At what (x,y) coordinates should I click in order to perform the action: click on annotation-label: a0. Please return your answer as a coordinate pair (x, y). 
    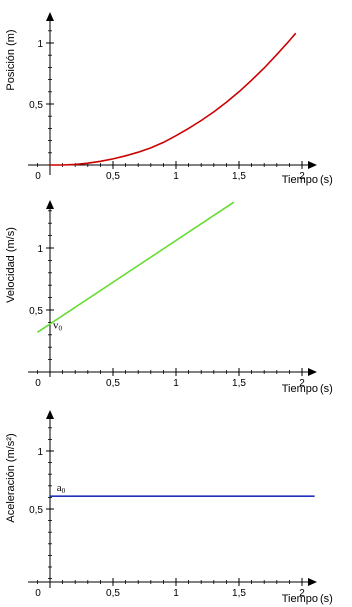
    Looking at the image, I should click on (61, 488).